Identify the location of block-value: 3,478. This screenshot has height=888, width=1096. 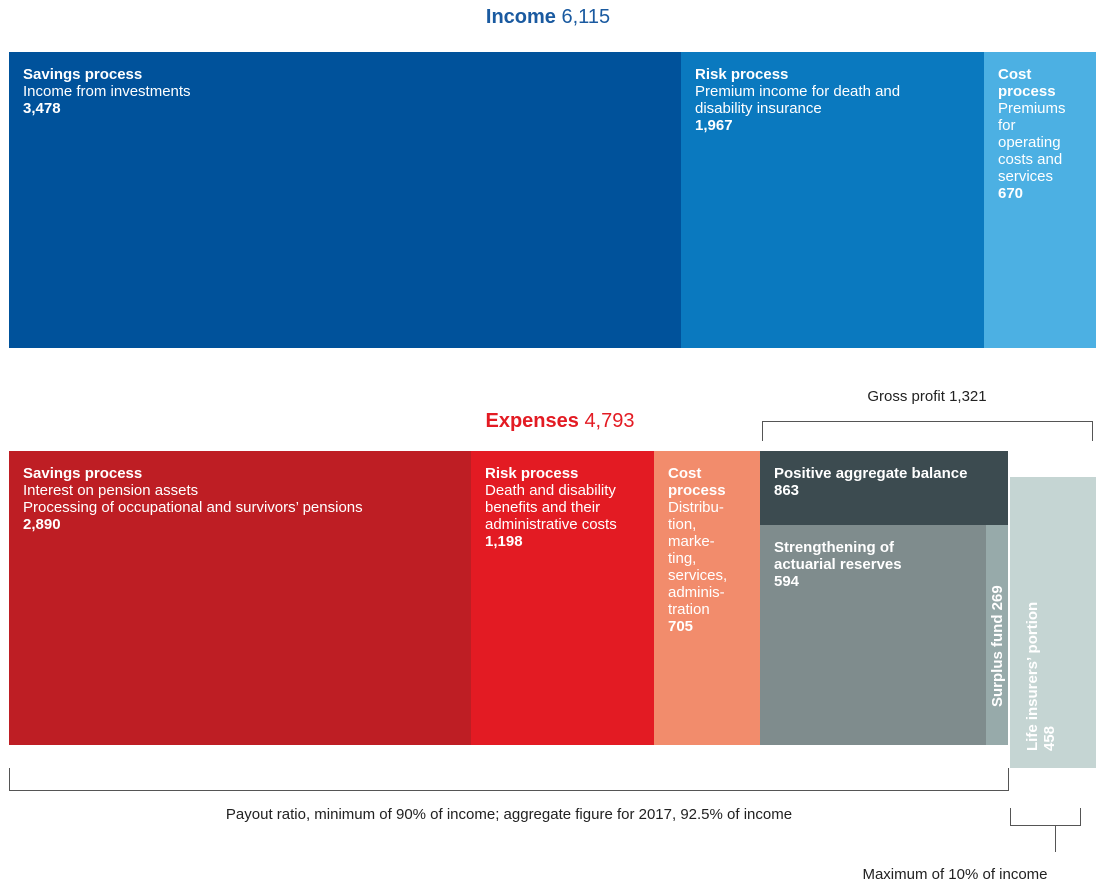
(42, 108).